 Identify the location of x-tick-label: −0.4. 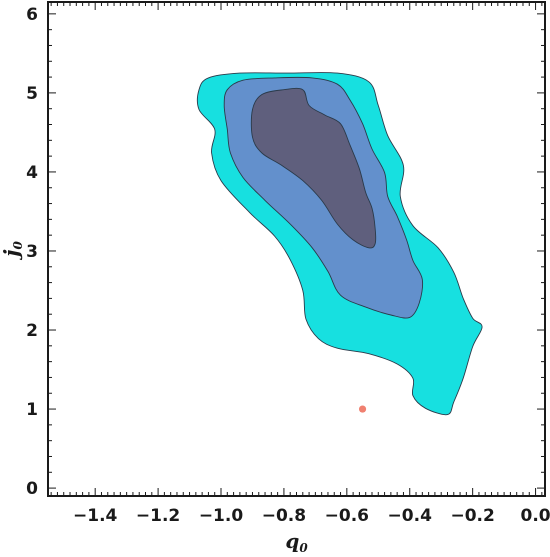
(410, 516).